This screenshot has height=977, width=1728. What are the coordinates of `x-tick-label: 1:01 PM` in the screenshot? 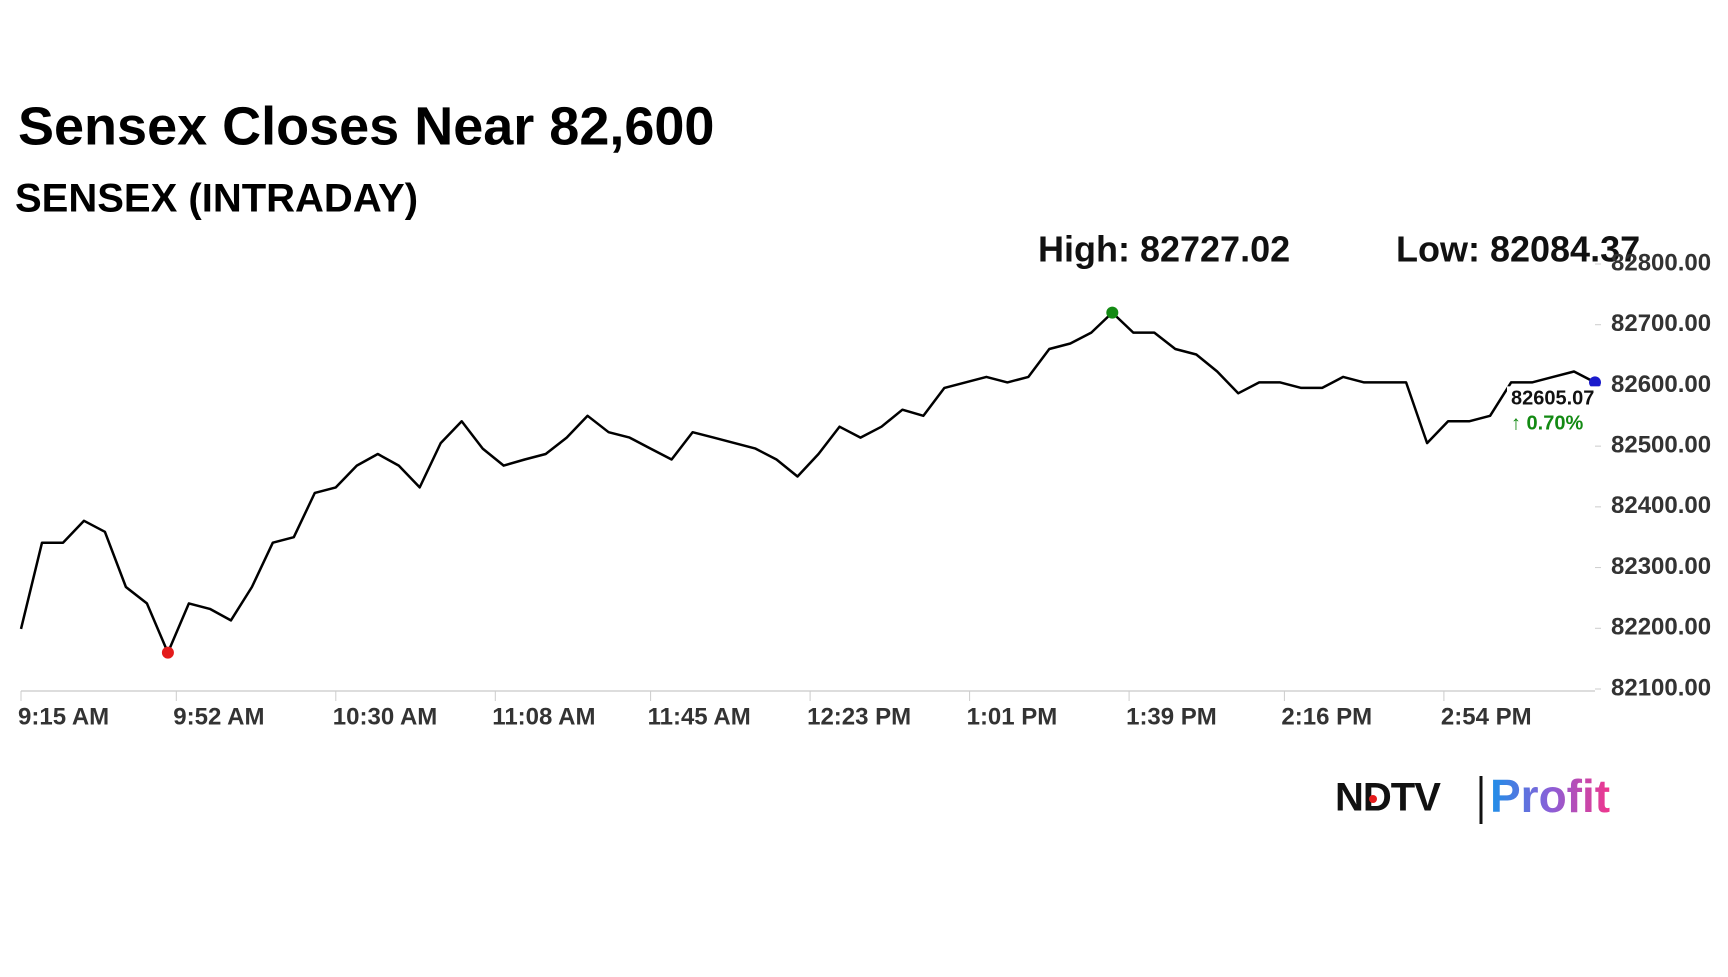 It's located at (1012, 716).